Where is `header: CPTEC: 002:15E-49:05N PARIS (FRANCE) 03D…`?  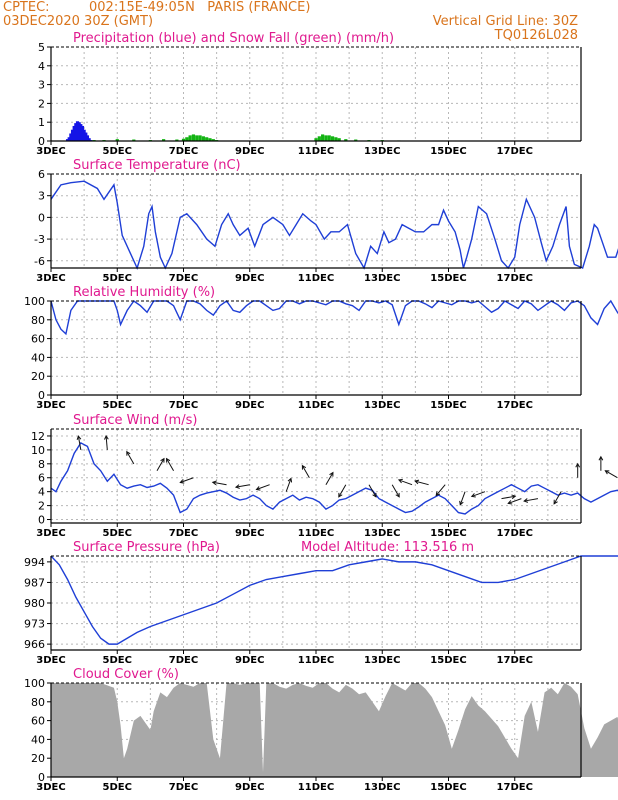 header: CPTEC: 002:15E-49:05N PARIS (FRANCE) 03D… is located at coordinates (309, 22).